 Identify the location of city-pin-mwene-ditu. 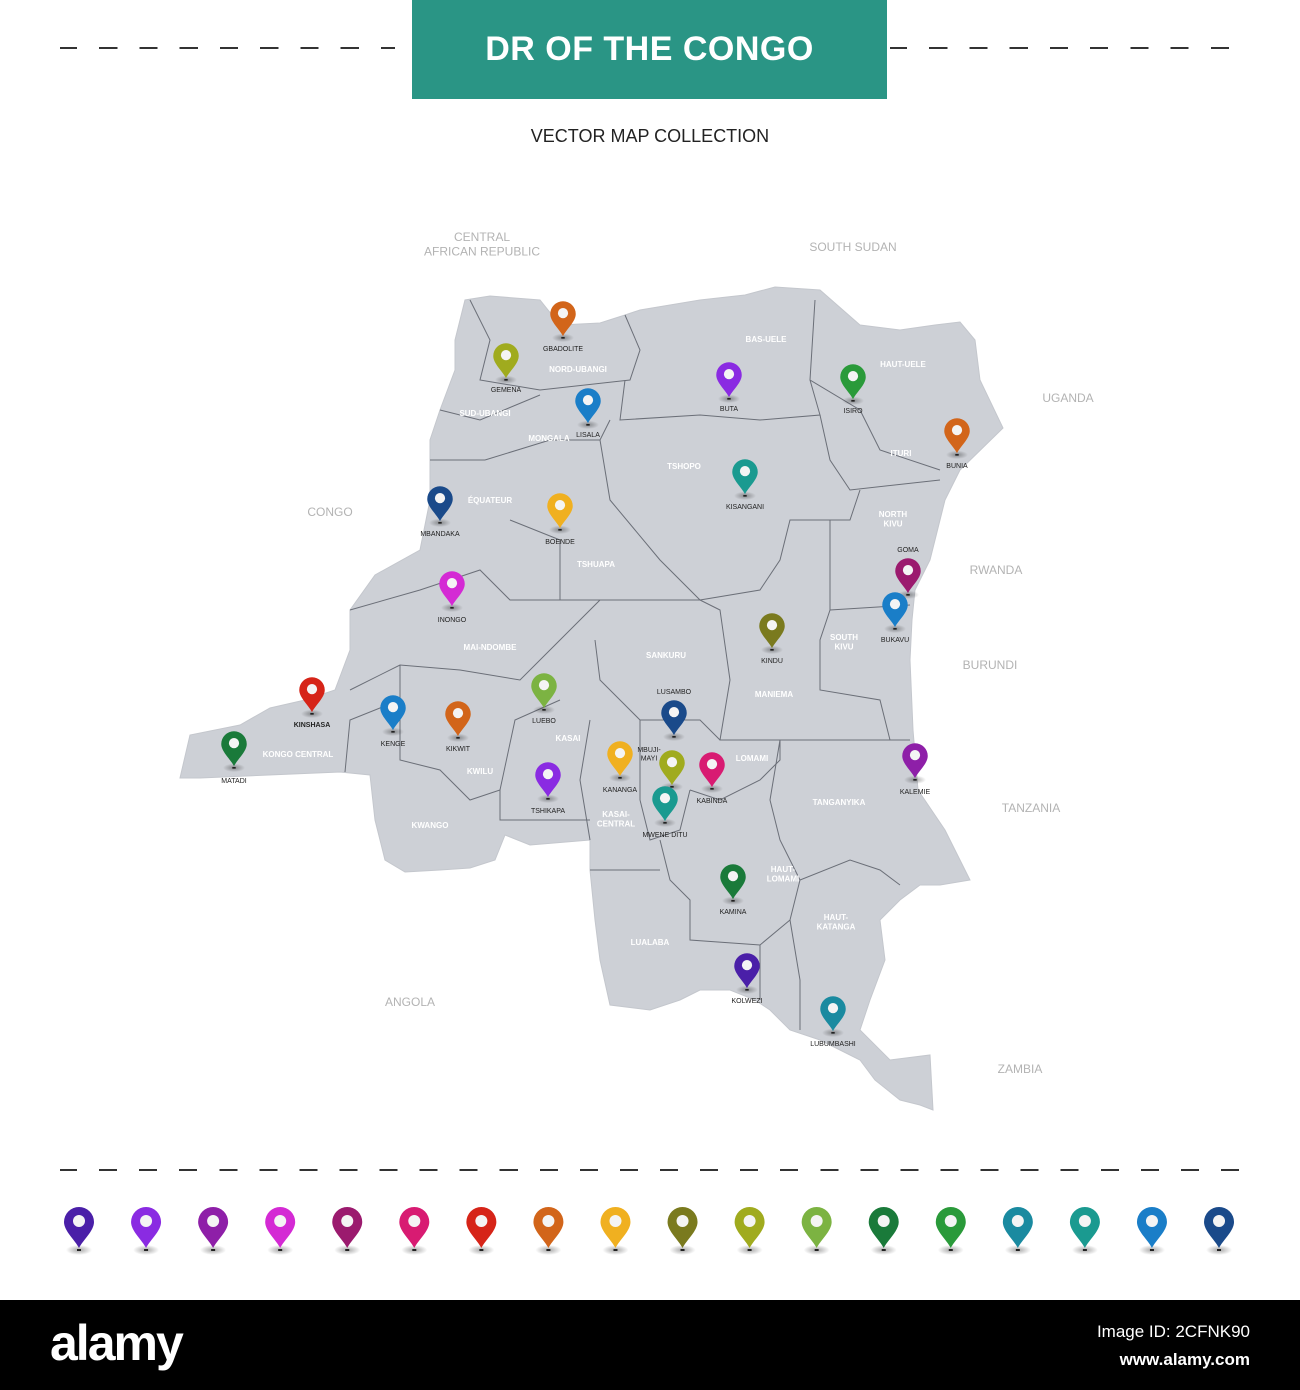
(665, 807).